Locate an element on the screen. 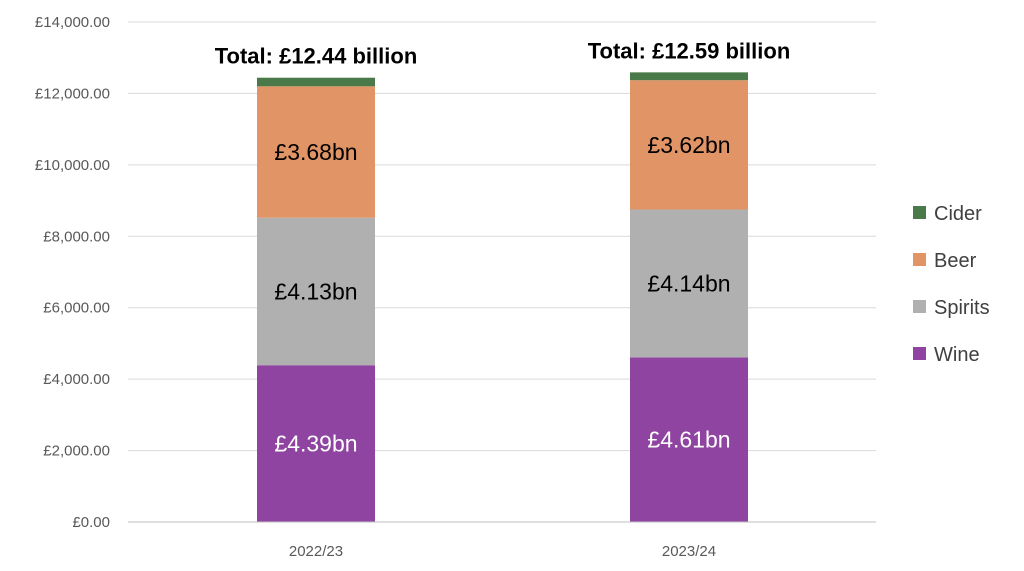  y-tick-label: £6,000.00 is located at coordinates (76, 308).